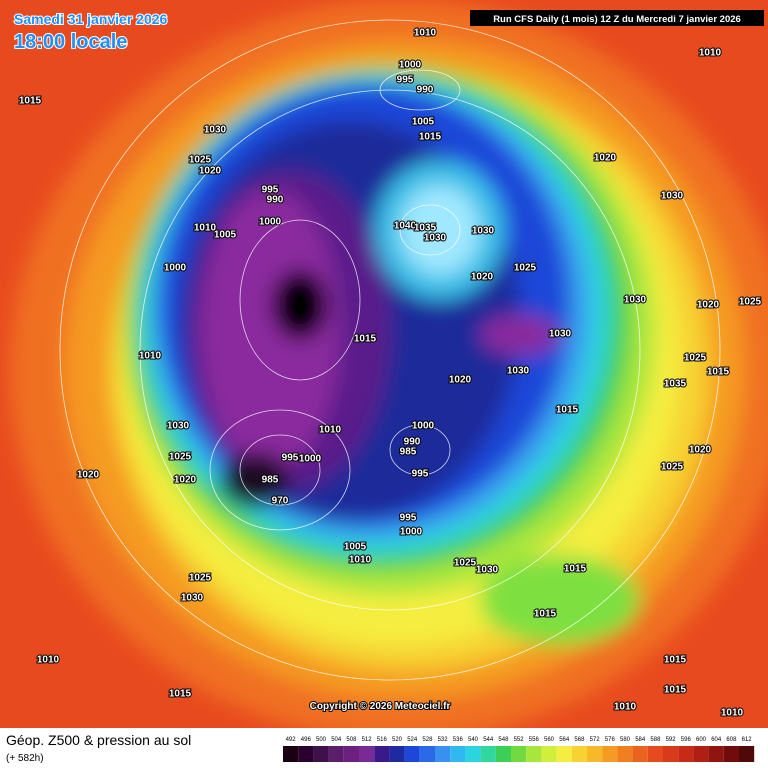 The image size is (768, 768). What do you see at coordinates (405, 226) in the screenshot?
I see `isobar-label: 1040` at bounding box center [405, 226].